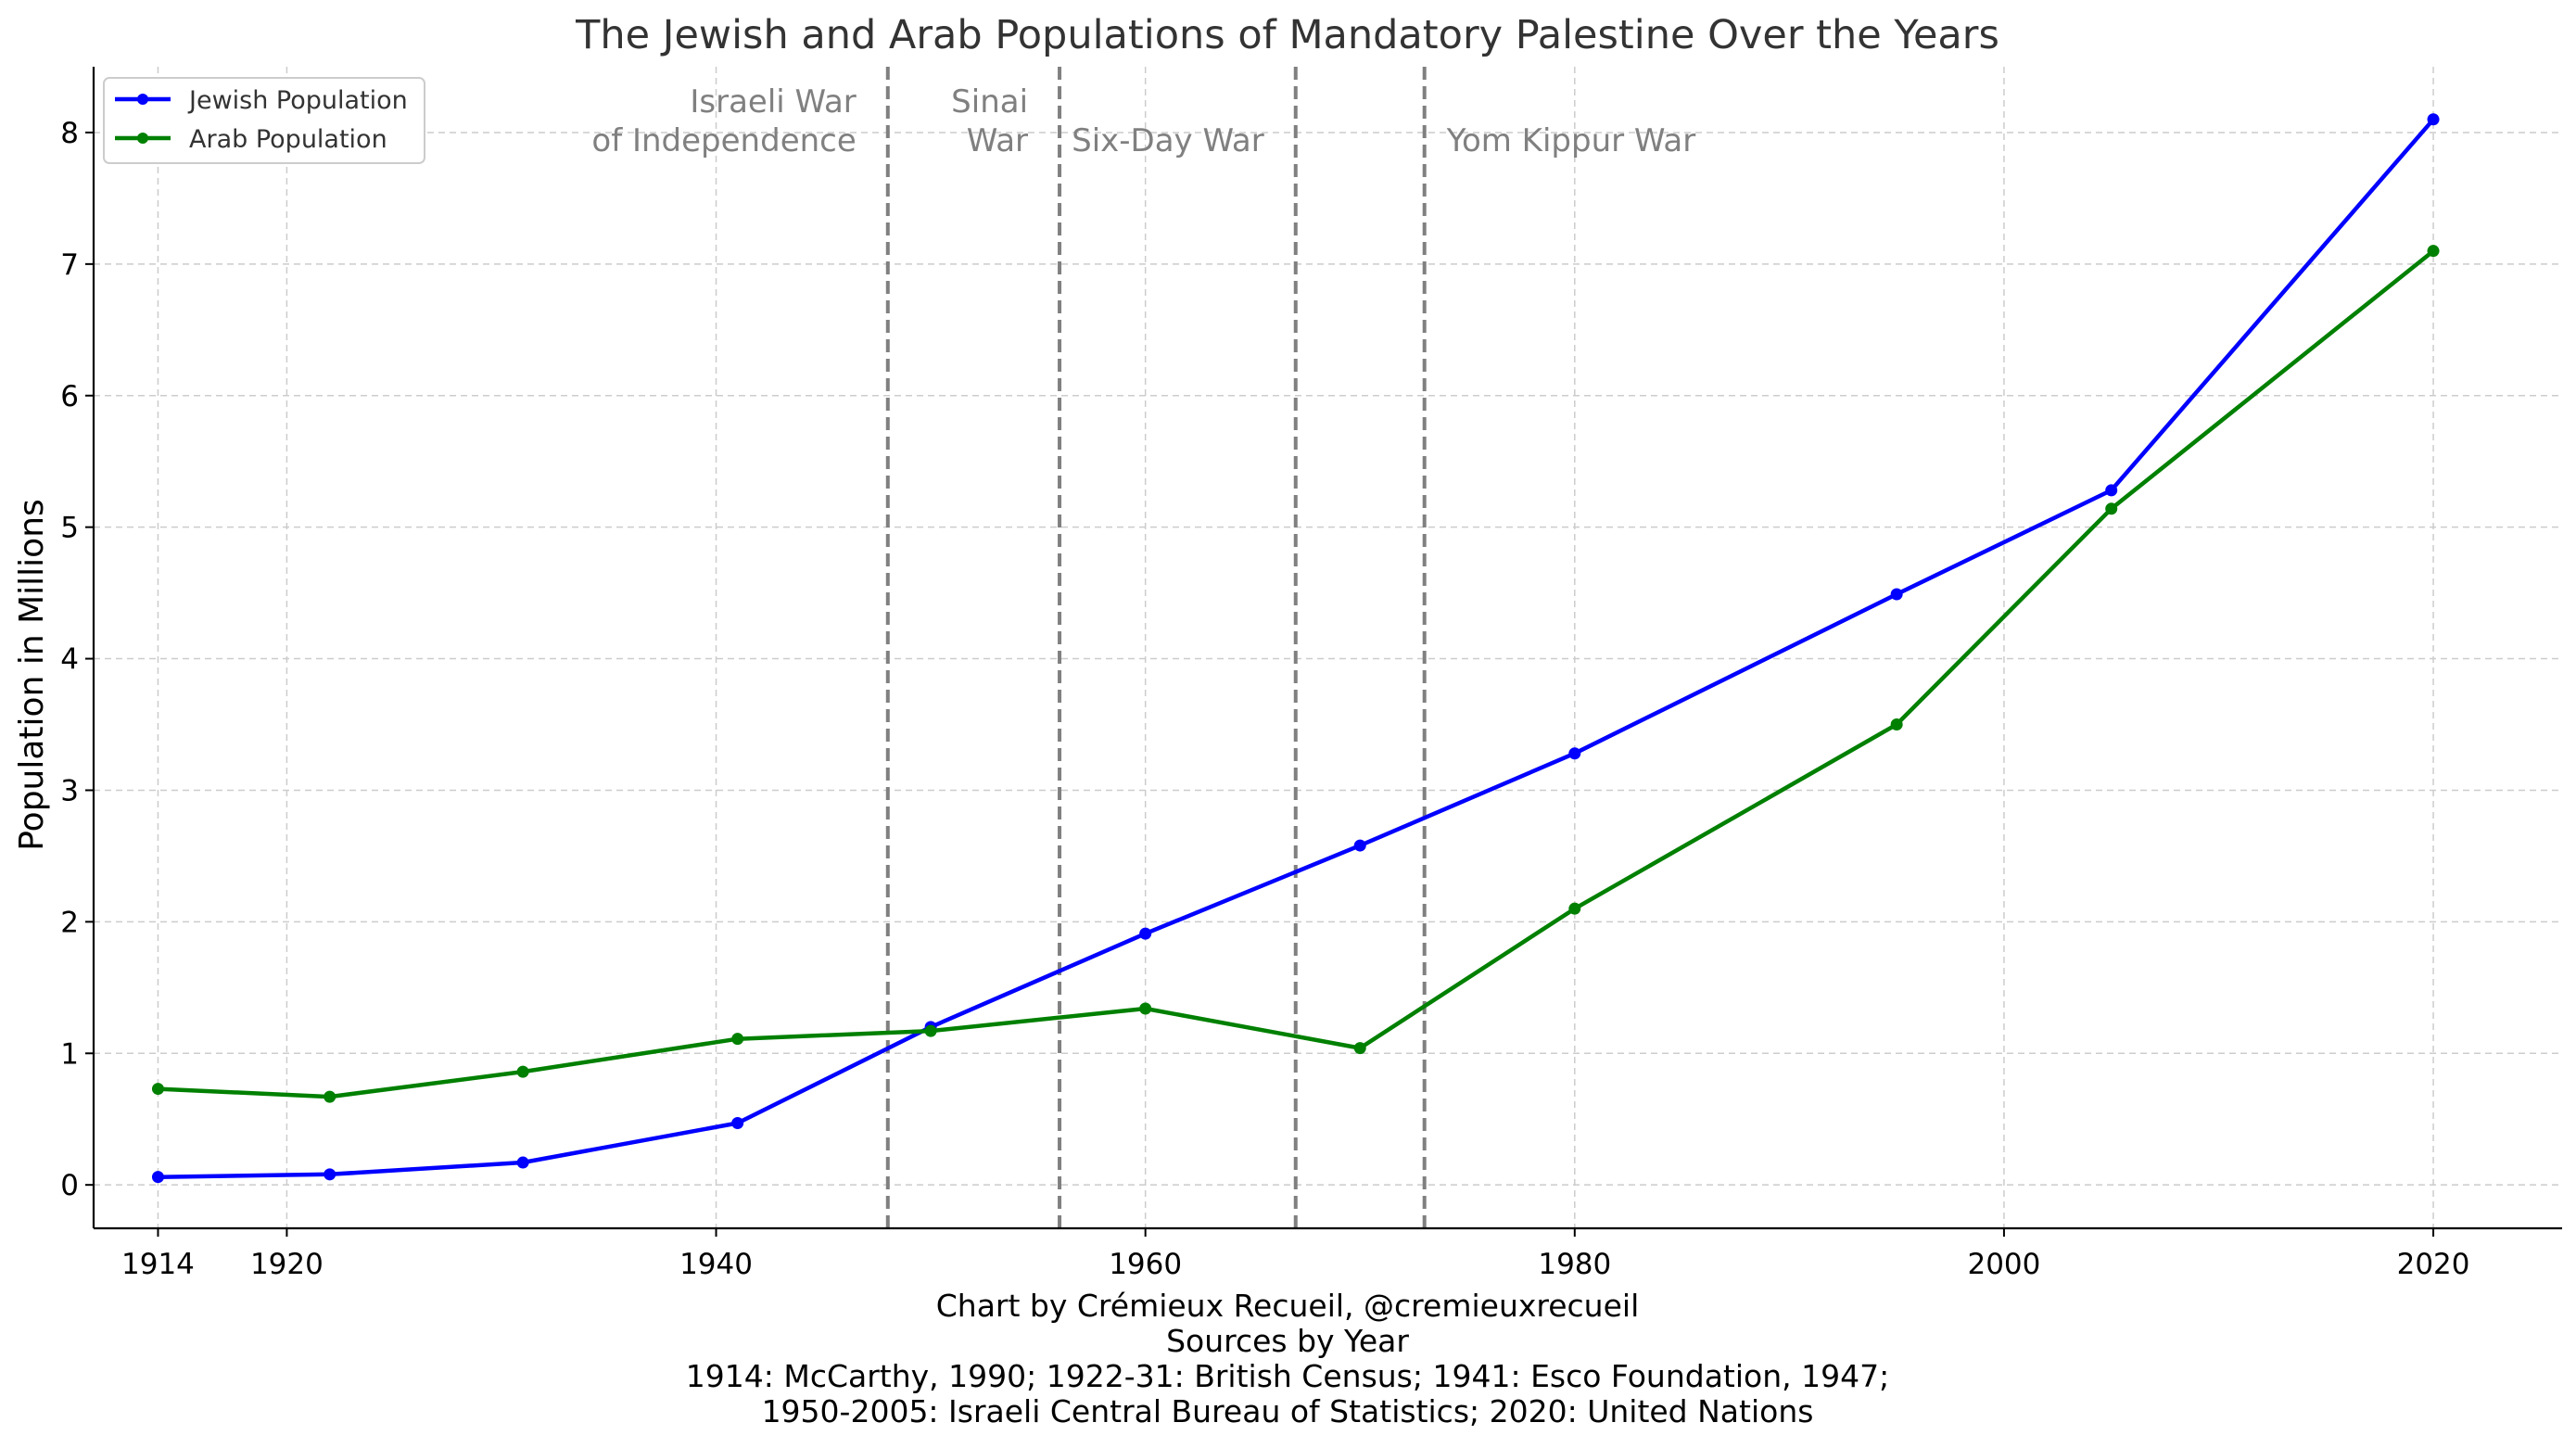  I want to click on y-tick-label: 4, so click(69, 660).